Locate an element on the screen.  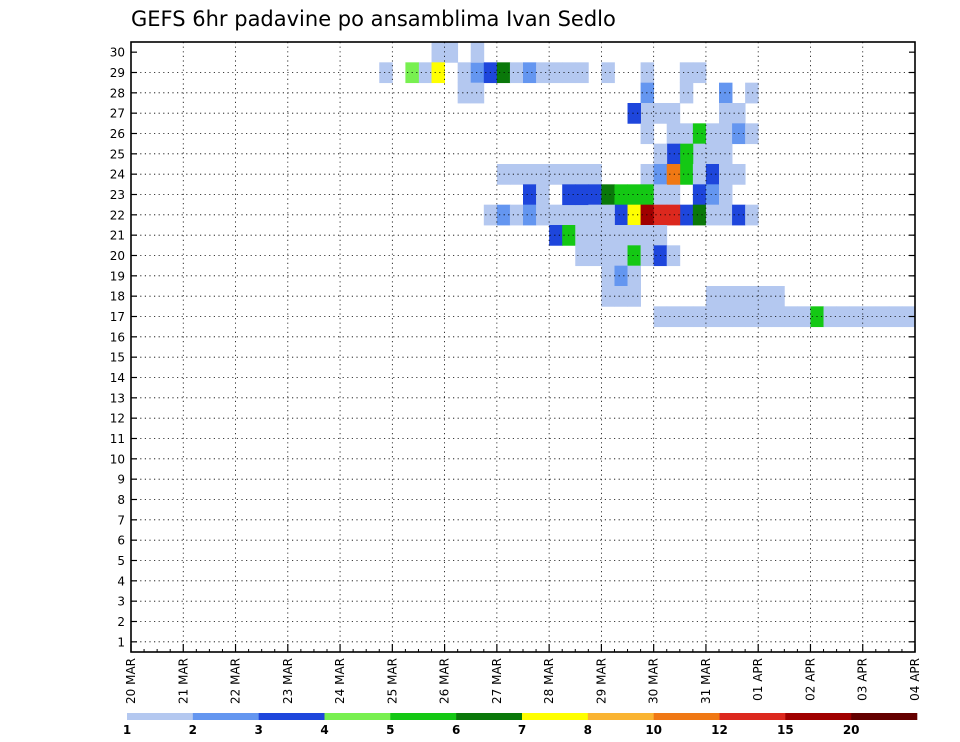
y-tick-label: 24 is located at coordinates (117, 175).